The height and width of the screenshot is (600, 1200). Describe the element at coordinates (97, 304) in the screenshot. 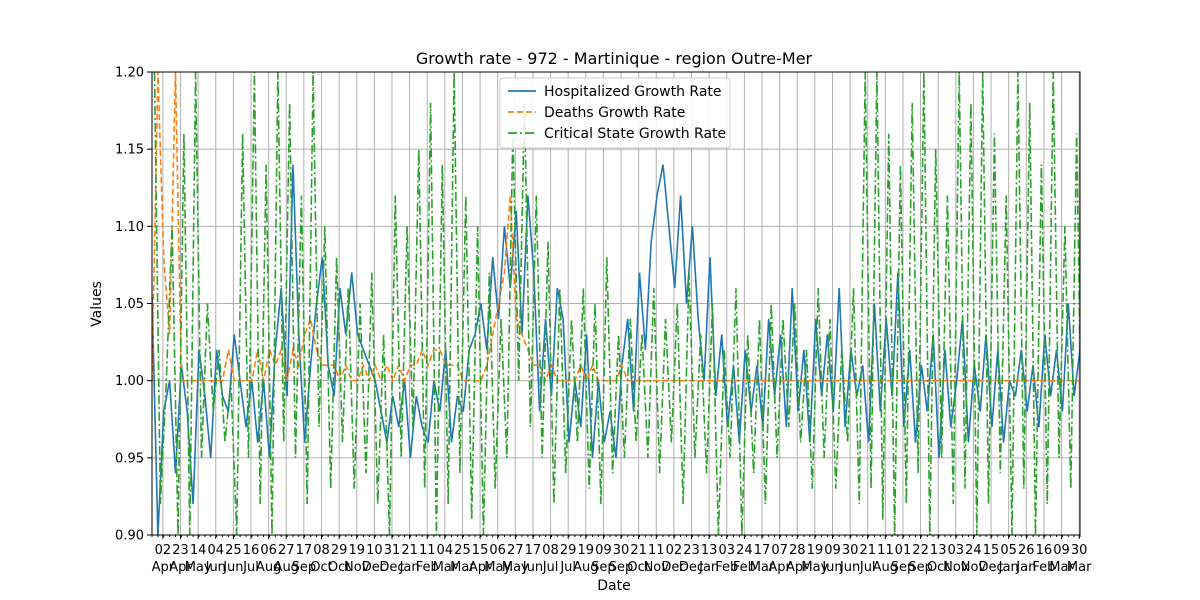

I see `y-axis-label: Values` at that location.